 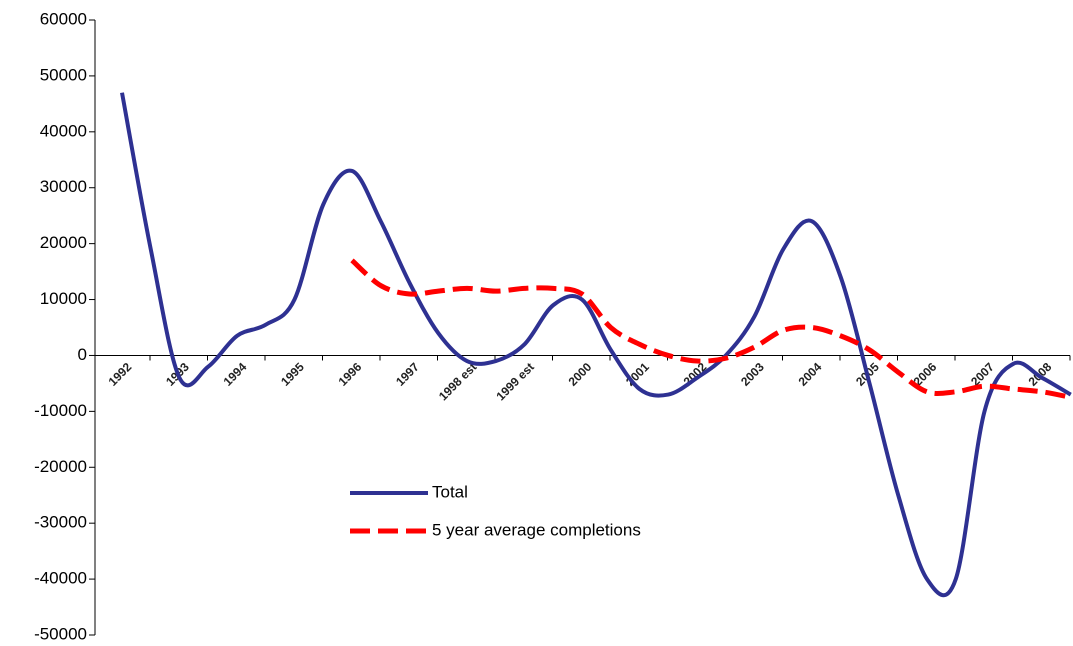 What do you see at coordinates (60, 522) in the screenshot?
I see `y-tick-label: -30000` at bounding box center [60, 522].